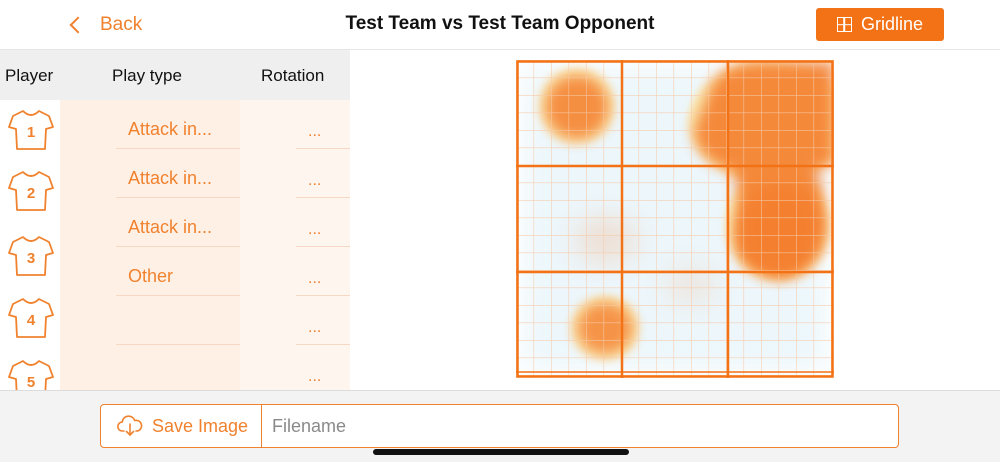 Image resolution: width=1000 pixels, height=462 pixels. Describe the element at coordinates (892, 24) in the screenshot. I see `gridline-label: Gridline` at that location.